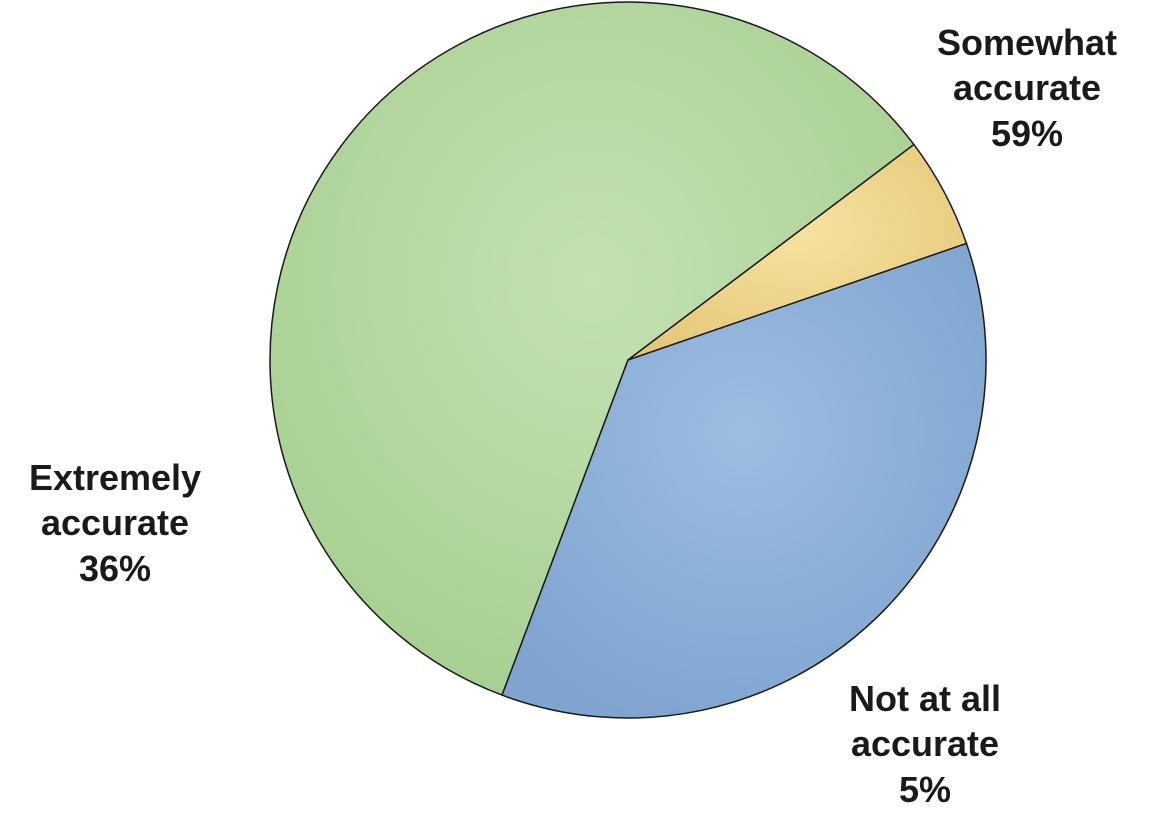  What do you see at coordinates (115, 568) in the screenshot?
I see `data-label-value: 36%` at bounding box center [115, 568].